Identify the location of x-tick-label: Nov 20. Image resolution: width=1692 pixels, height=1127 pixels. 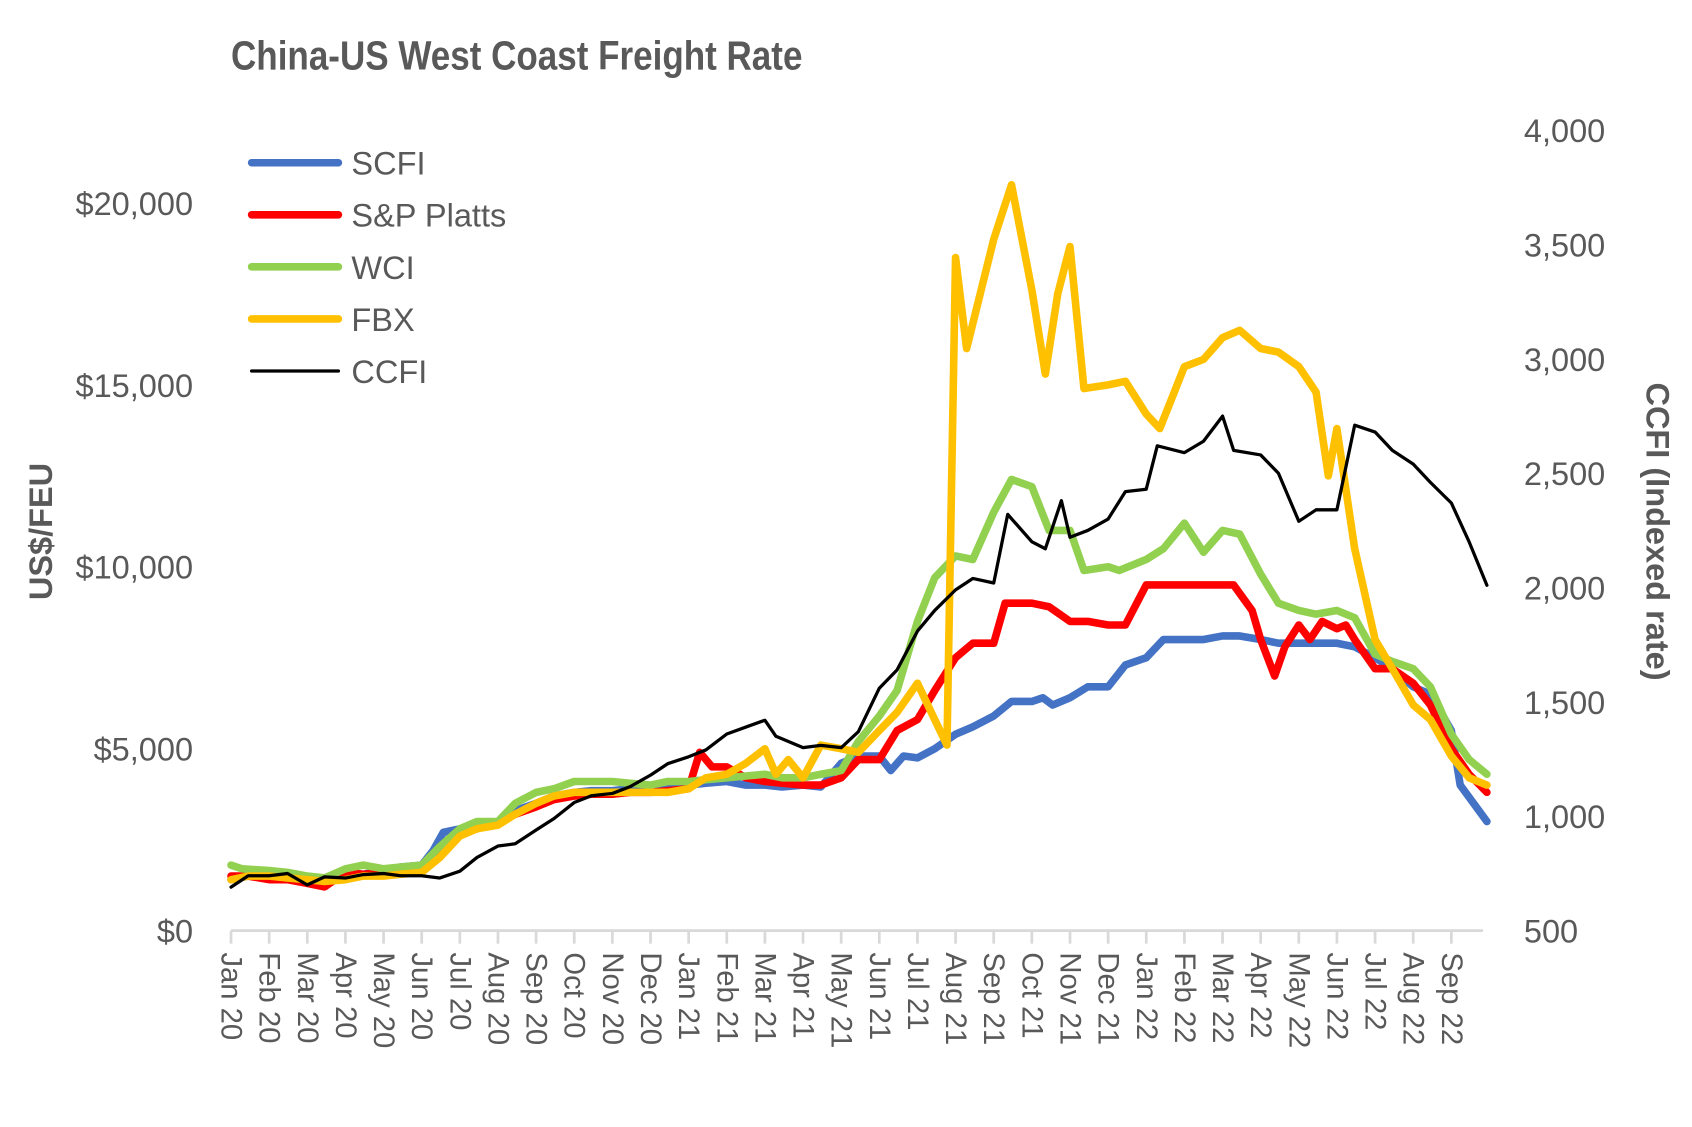
(612, 998).